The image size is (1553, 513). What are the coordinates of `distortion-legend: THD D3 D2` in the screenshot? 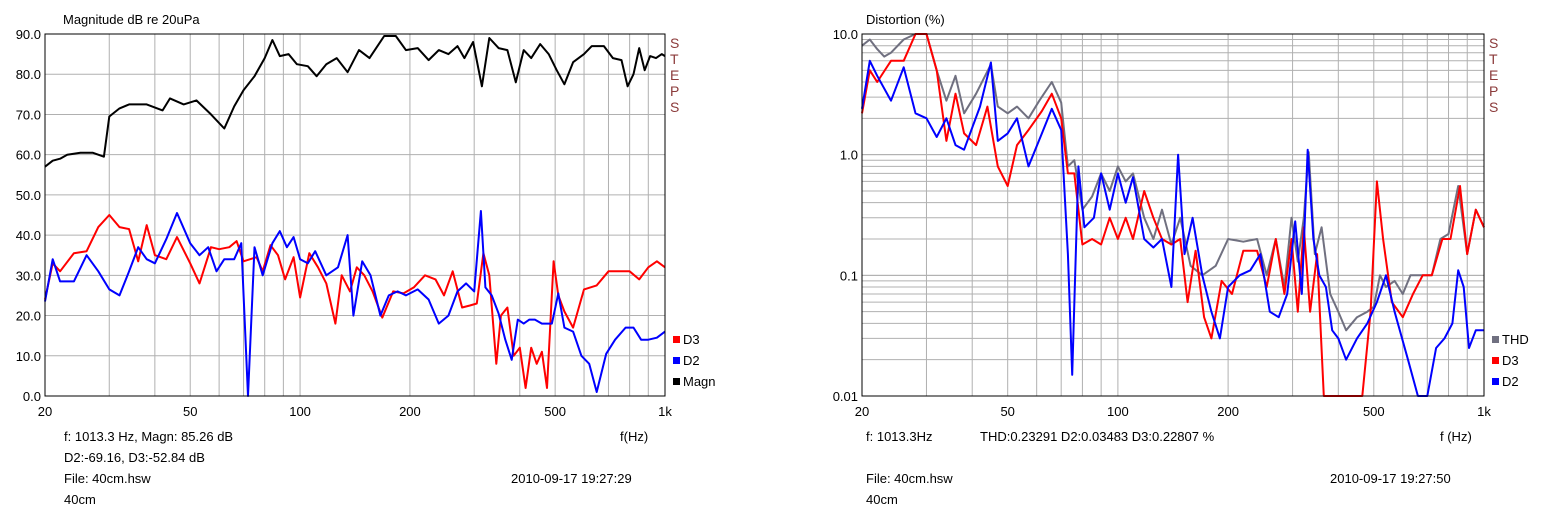 It's located at (1510, 360).